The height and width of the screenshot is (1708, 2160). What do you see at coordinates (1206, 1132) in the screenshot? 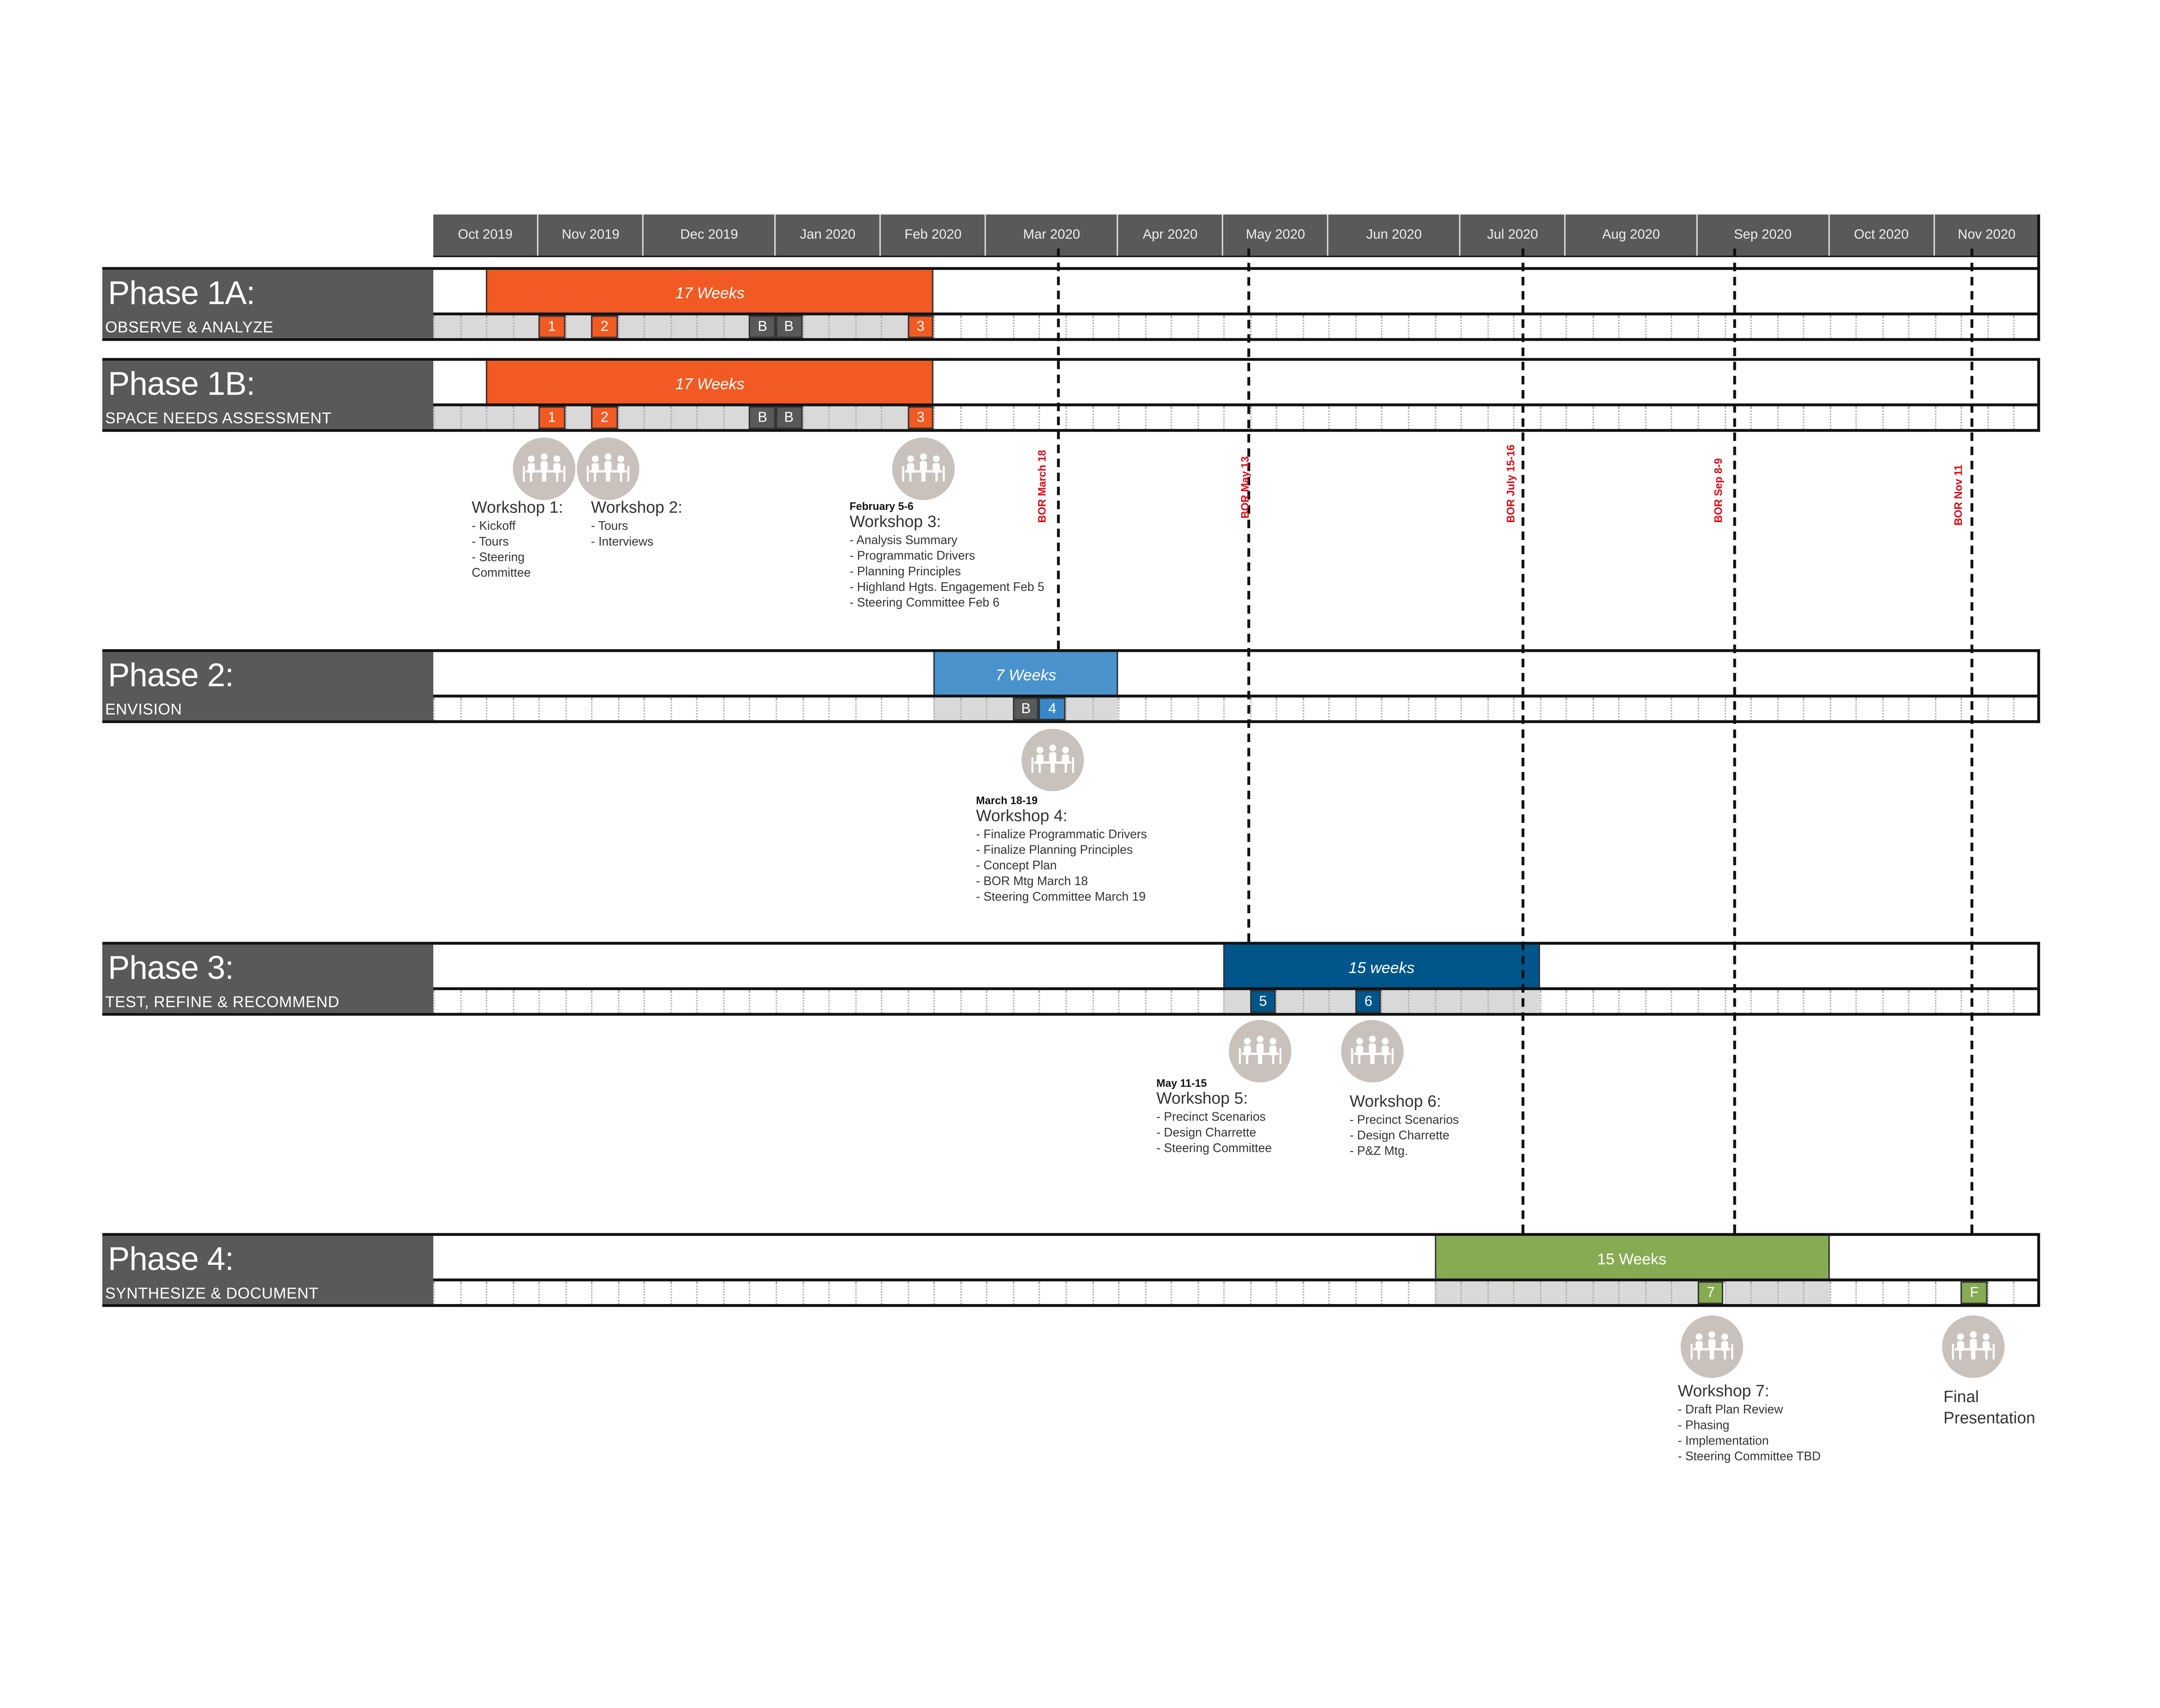
I see `workshop-agenda-item: - Design Charrette` at bounding box center [1206, 1132].